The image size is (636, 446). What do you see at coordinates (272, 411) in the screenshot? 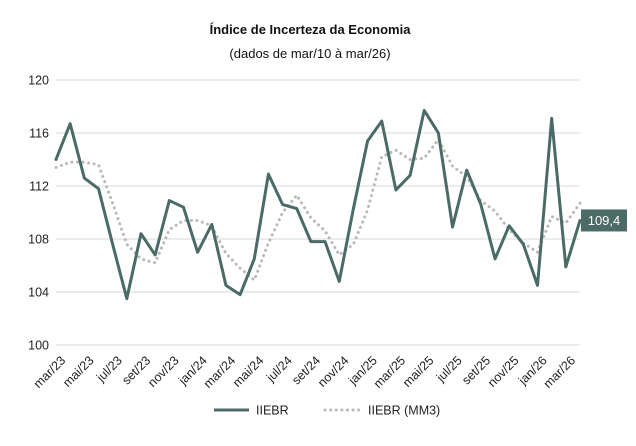
I see `legend-label-iiebr: IIEBR` at bounding box center [272, 411].